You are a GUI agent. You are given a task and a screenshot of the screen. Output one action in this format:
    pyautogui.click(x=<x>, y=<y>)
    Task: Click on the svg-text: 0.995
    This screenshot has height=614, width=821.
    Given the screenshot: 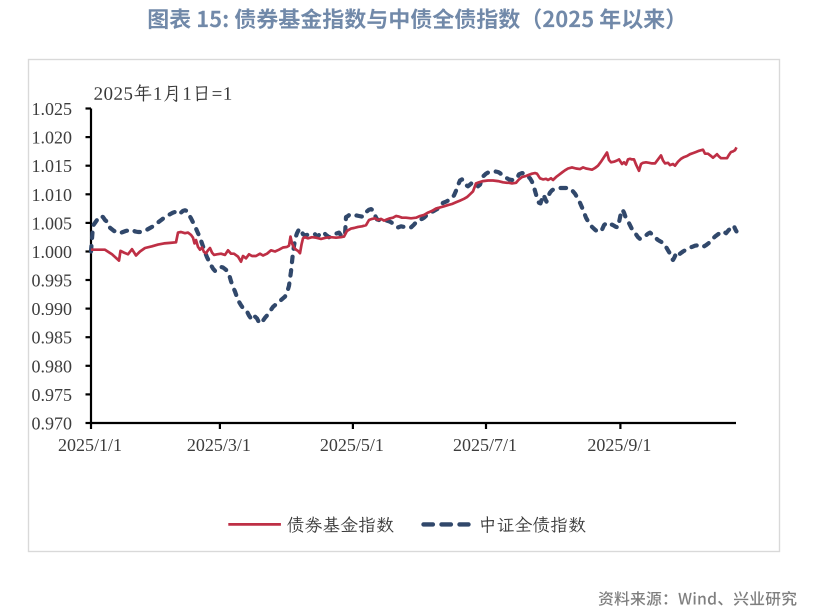 What is the action you would take?
    pyautogui.click(x=52, y=281)
    